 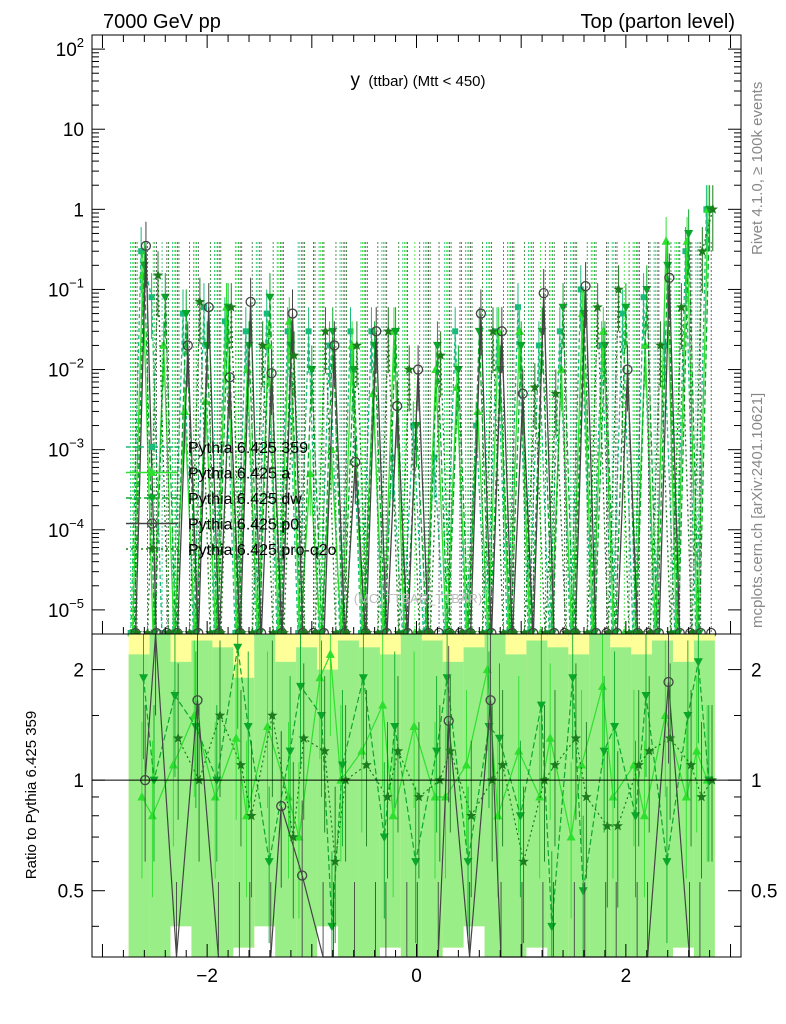 I want to click on legend-entry: Pythia 6.425 dw, so click(x=214, y=499).